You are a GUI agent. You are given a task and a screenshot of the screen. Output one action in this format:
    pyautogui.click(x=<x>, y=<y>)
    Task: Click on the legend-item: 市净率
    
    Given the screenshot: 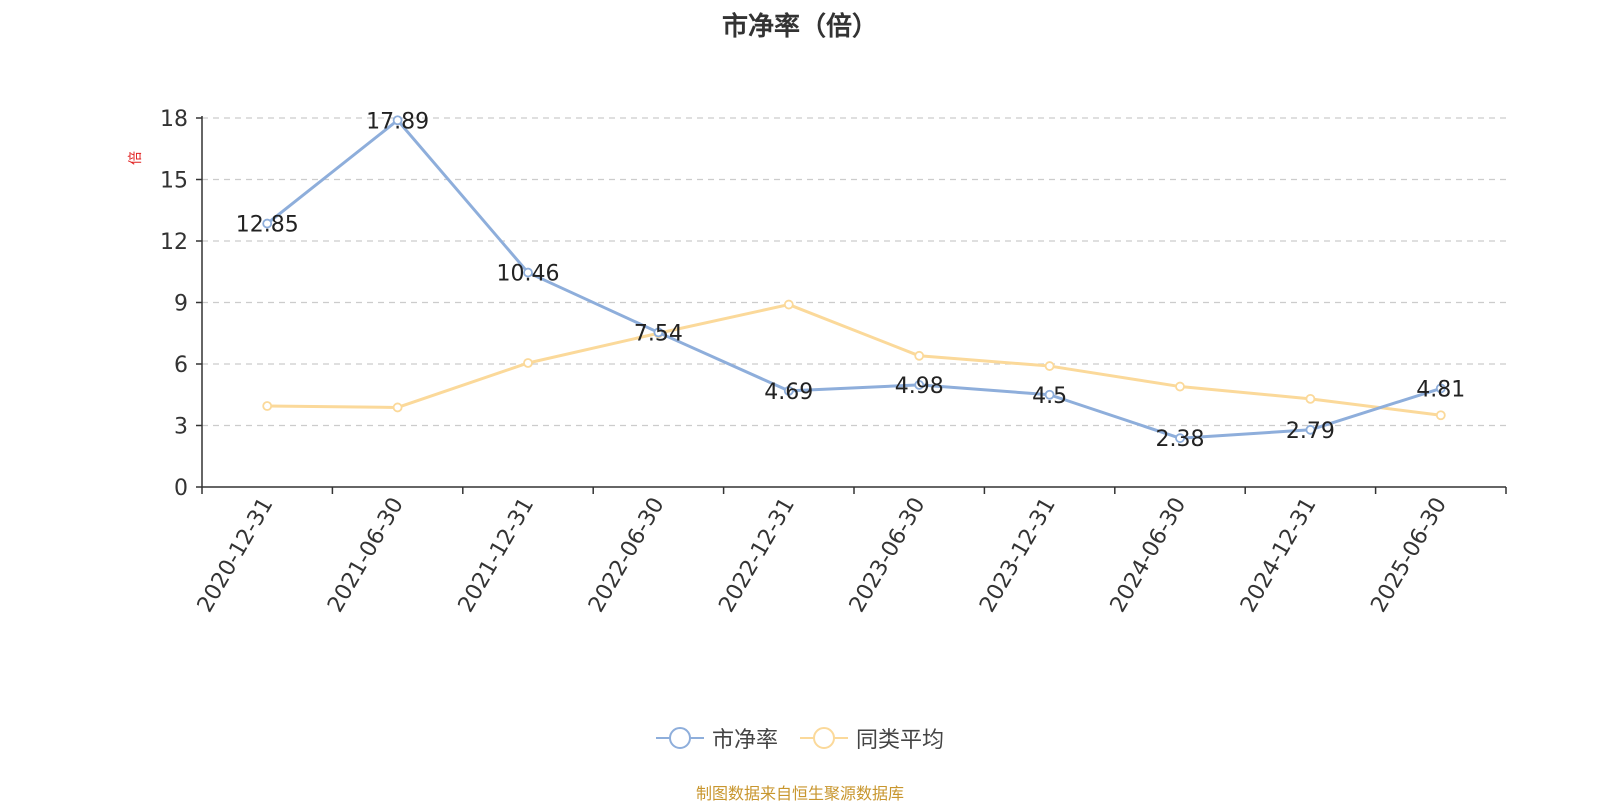 What is the action you would take?
    pyautogui.click(x=716, y=738)
    